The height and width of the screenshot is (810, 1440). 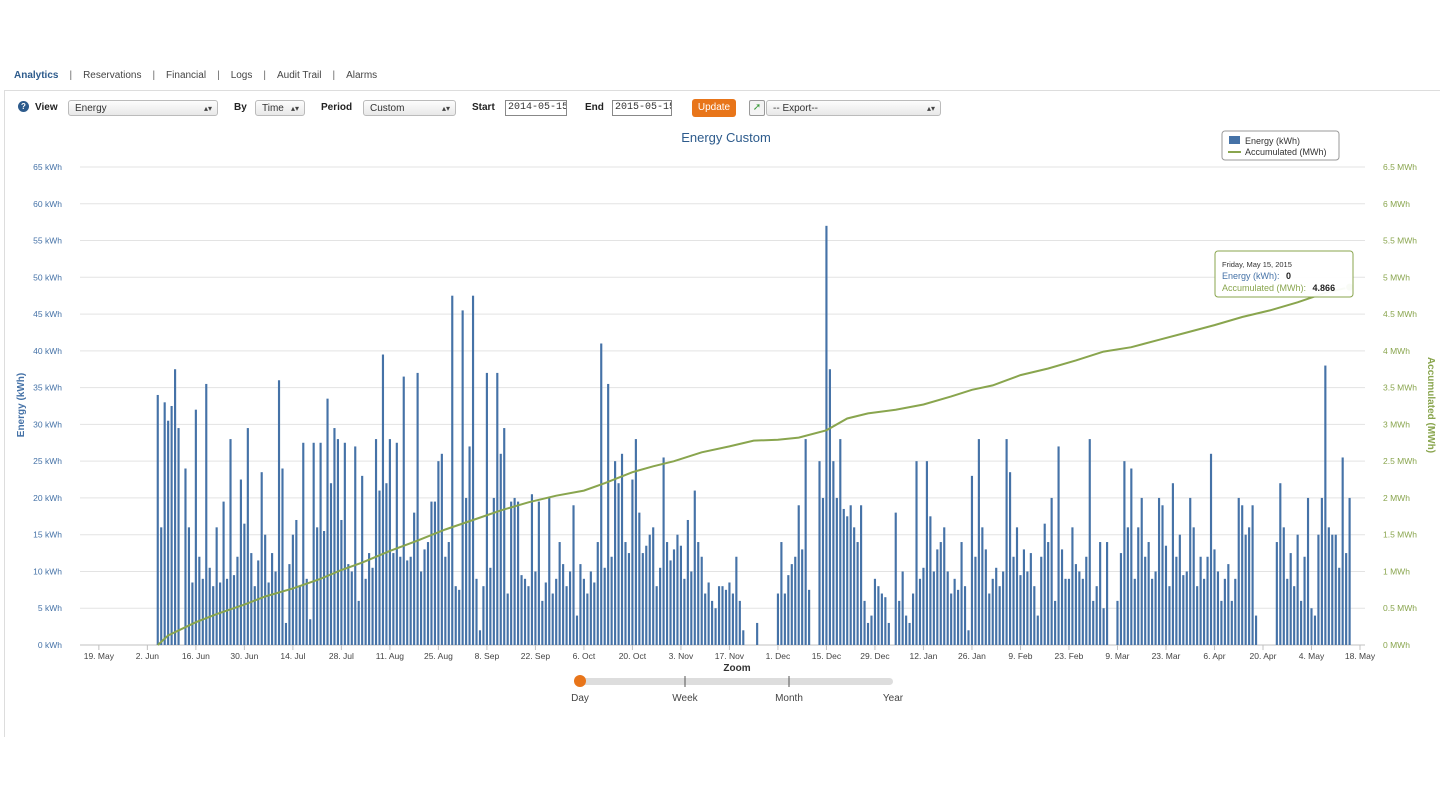 I want to click on end-date-input: 2015-05-15, so click(x=642, y=108).